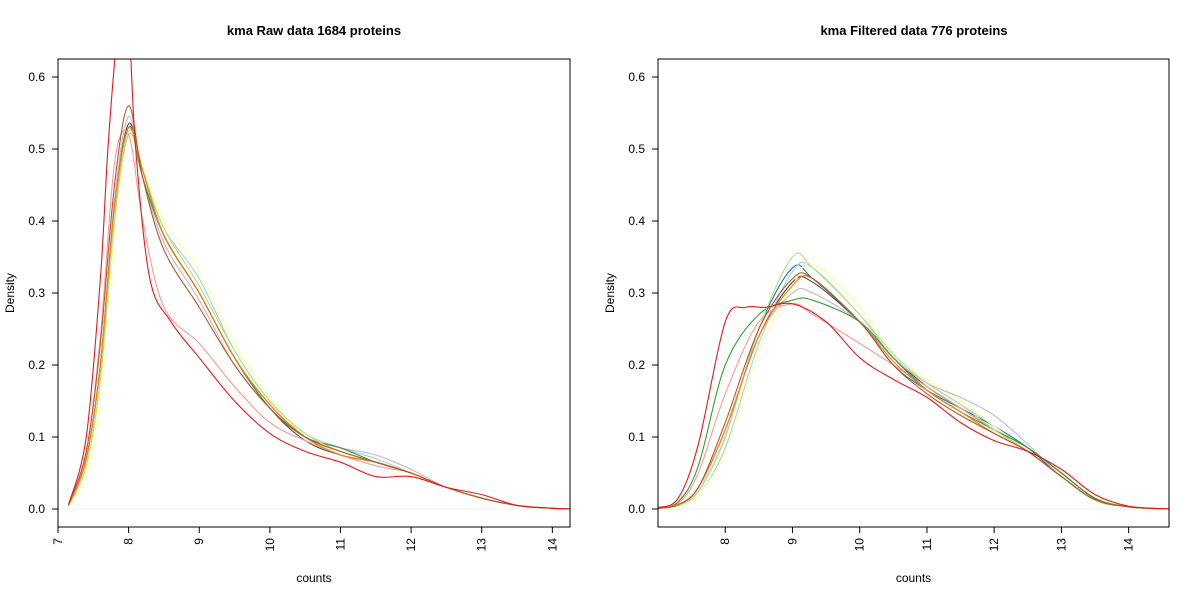 The image size is (1200, 600). What do you see at coordinates (58, 541) in the screenshot?
I see `x-tick-label: 7` at bounding box center [58, 541].